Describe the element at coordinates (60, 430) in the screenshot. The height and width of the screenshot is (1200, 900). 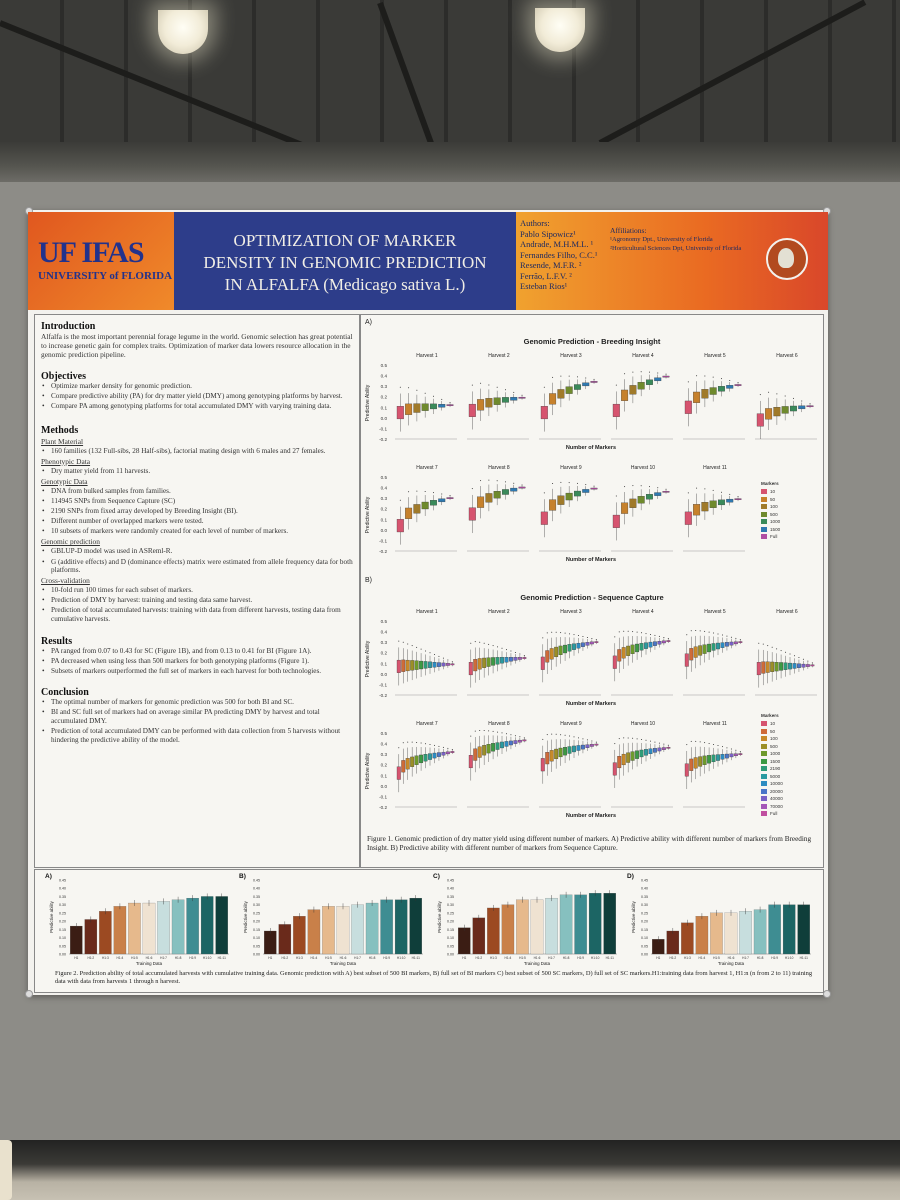
I see `methods-heading: Methods` at that location.